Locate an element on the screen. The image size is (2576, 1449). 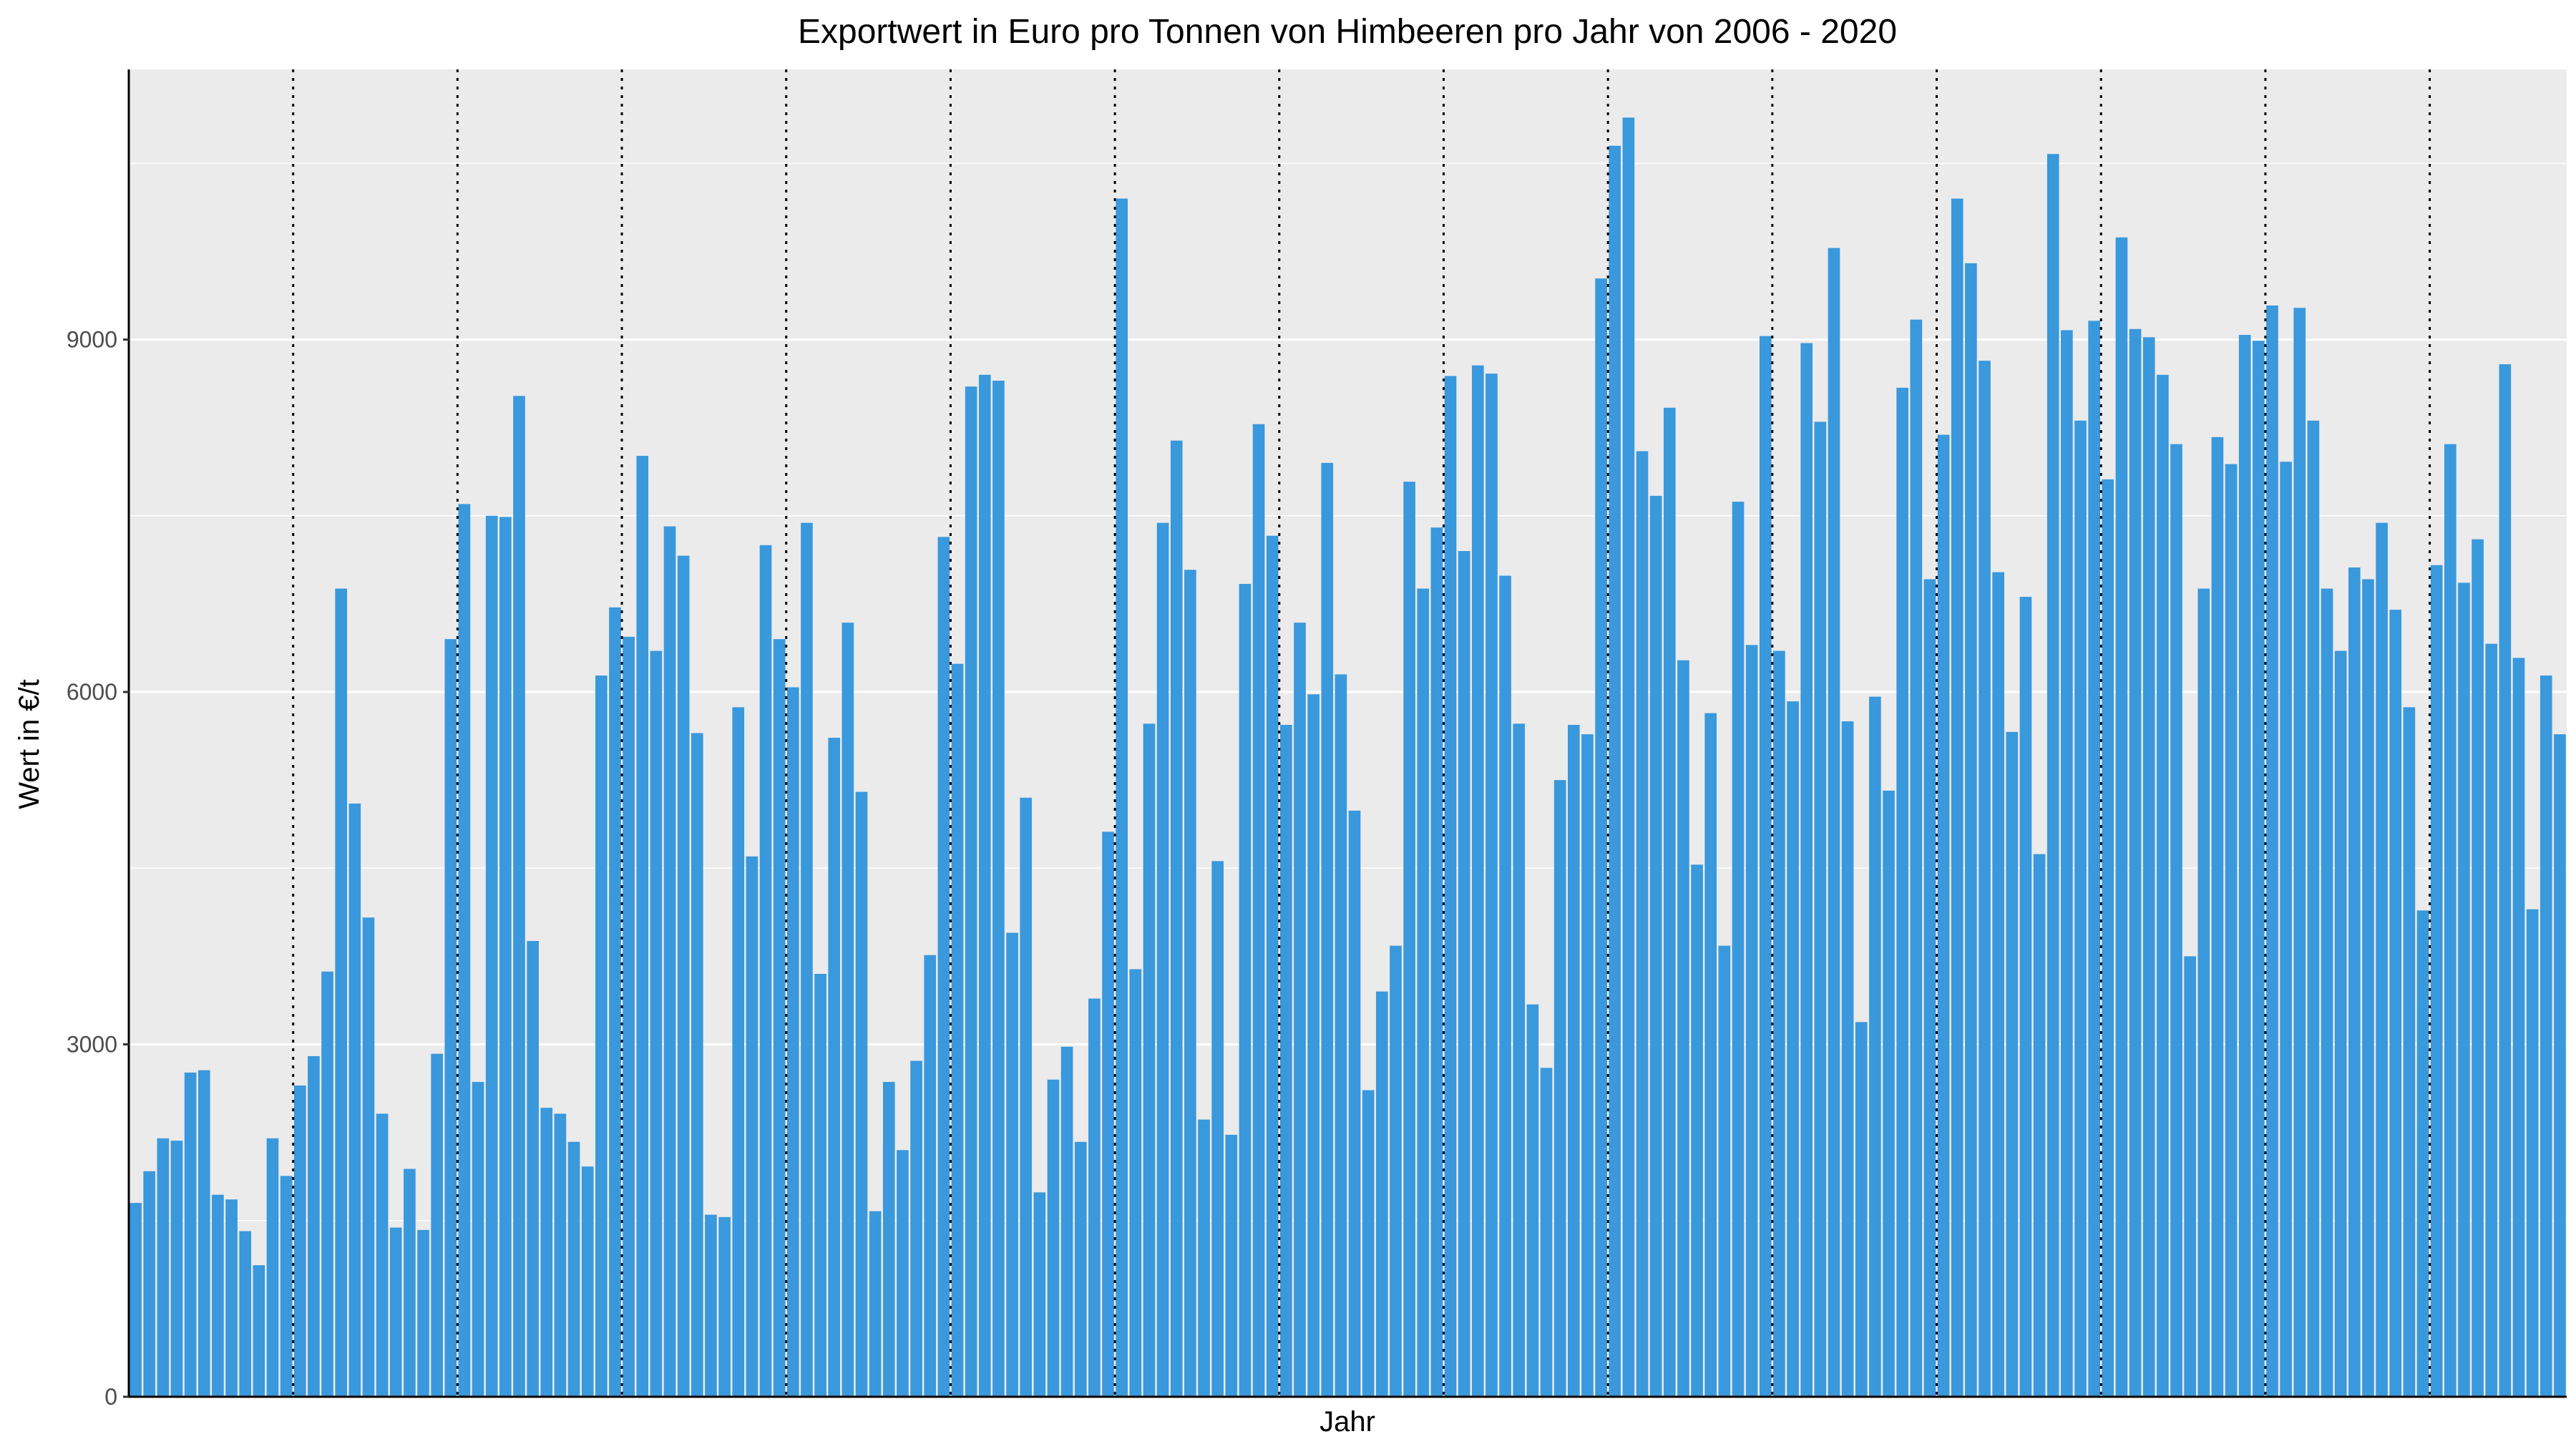
y-axis-label: Wert in €/t is located at coordinates (29, 744).